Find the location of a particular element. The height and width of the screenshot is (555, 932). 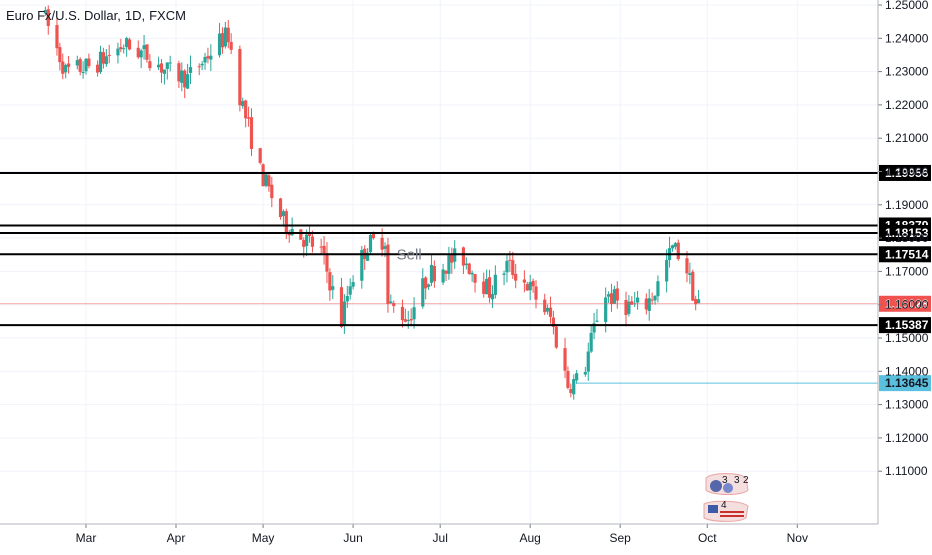

price-tag-label: 1.17514 is located at coordinates (907, 254).